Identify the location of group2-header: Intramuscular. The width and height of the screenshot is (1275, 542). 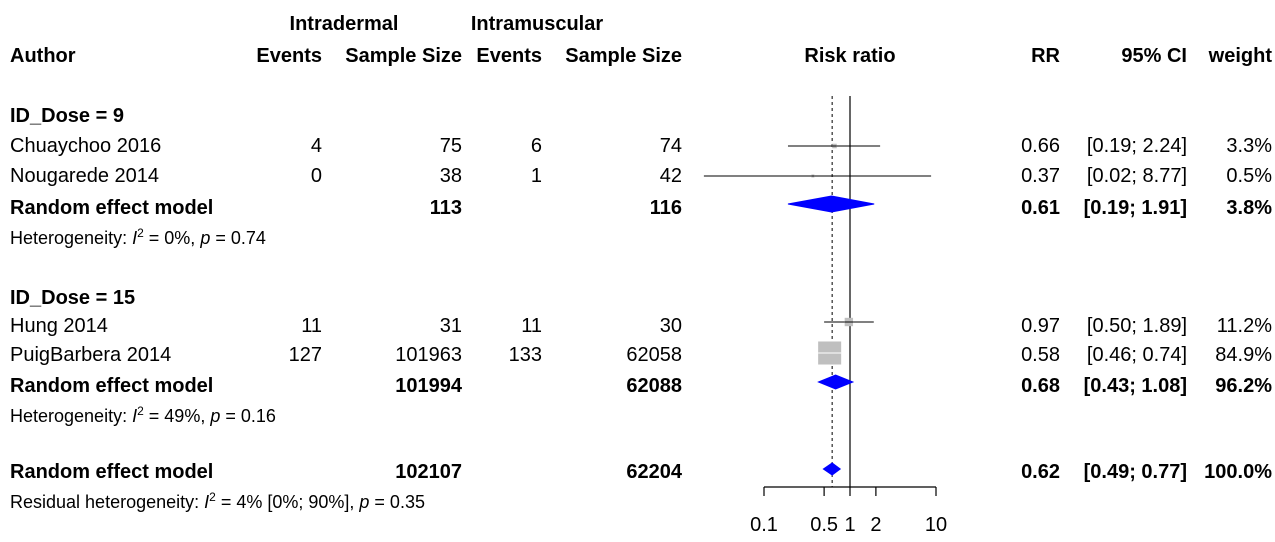
(537, 24).